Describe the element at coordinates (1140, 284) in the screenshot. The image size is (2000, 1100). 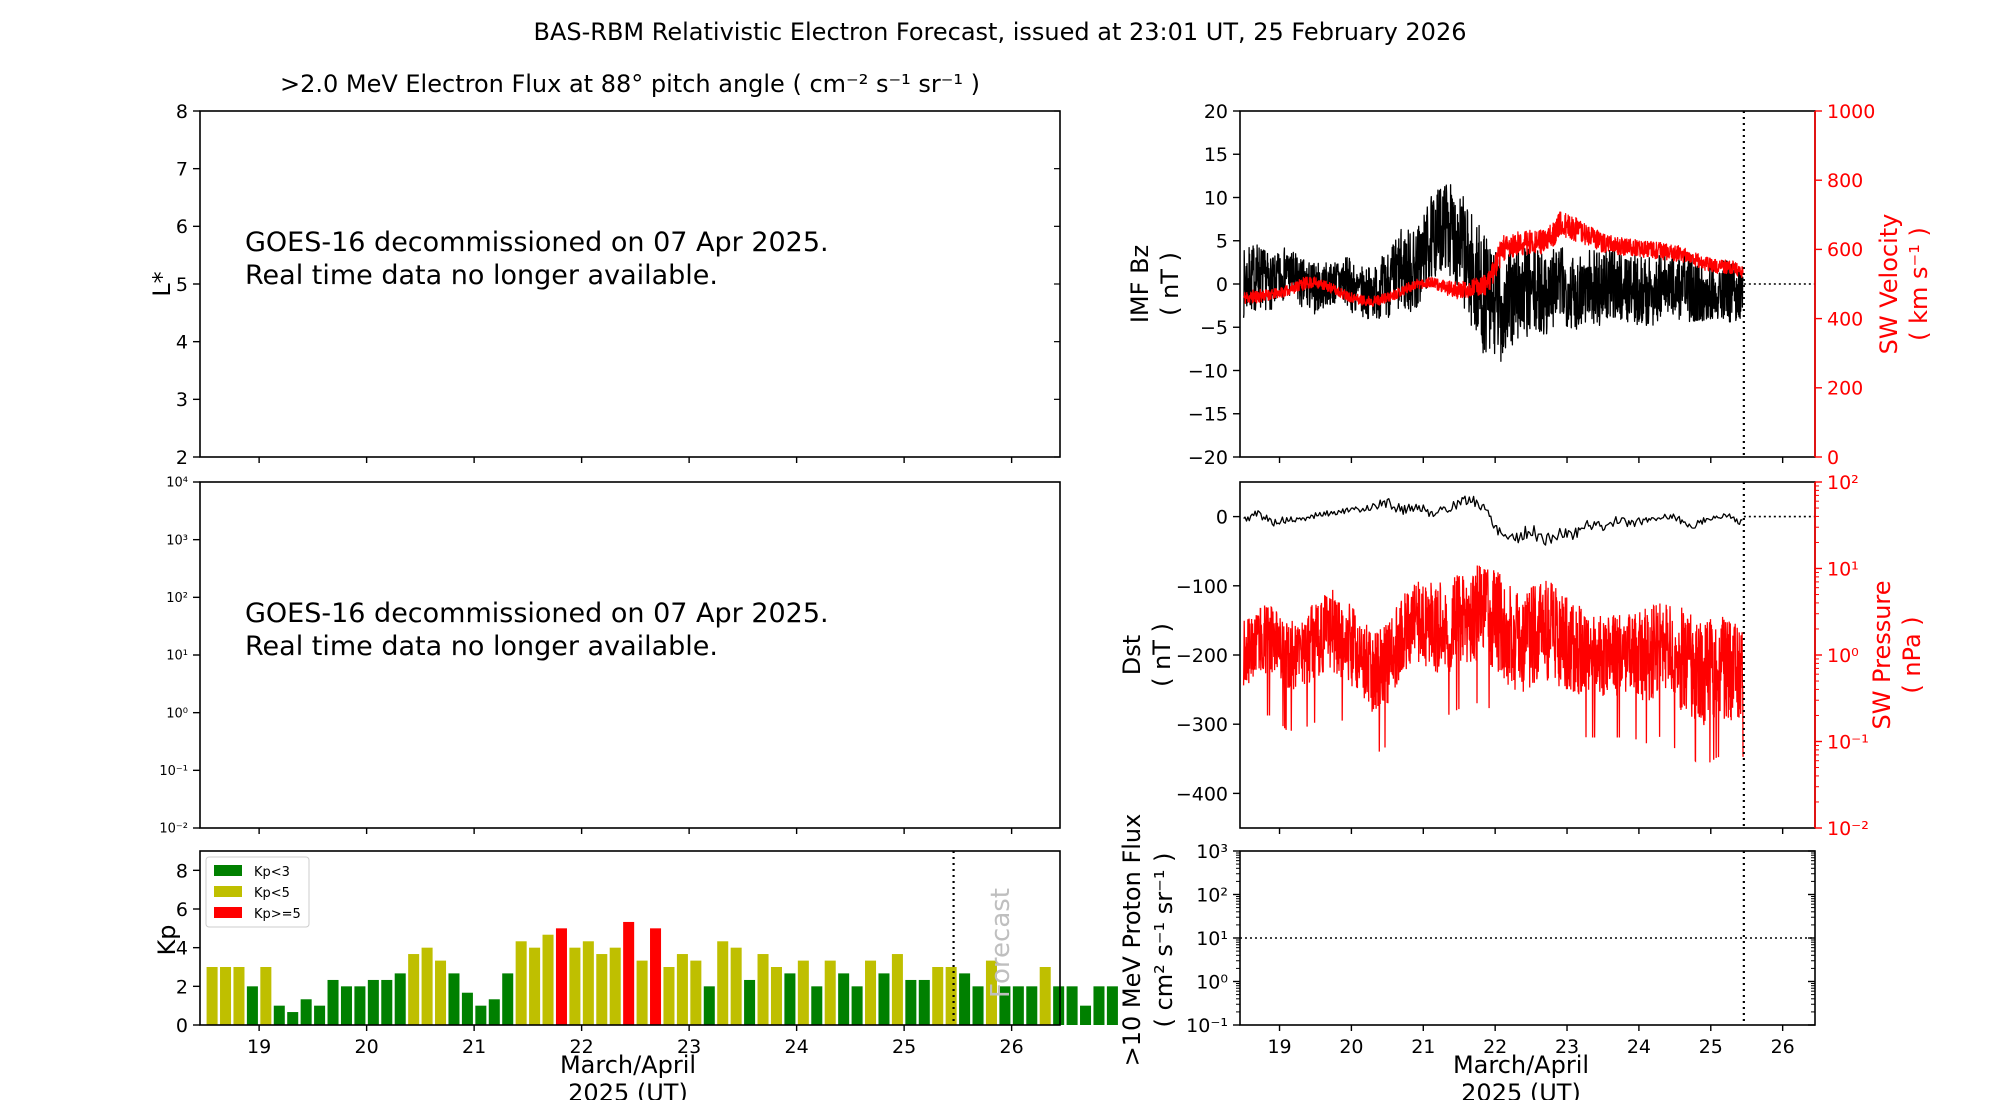
I see `imf-ylabel-line-1: IMF Bz` at that location.